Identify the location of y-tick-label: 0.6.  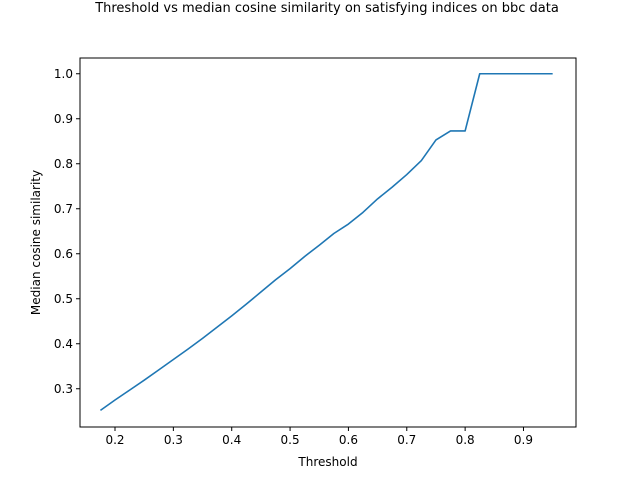
(63, 254).